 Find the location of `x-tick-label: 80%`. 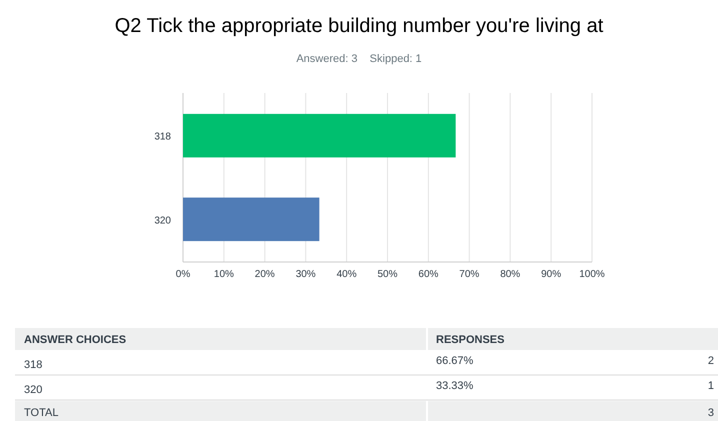

x-tick-label: 80% is located at coordinates (510, 274).